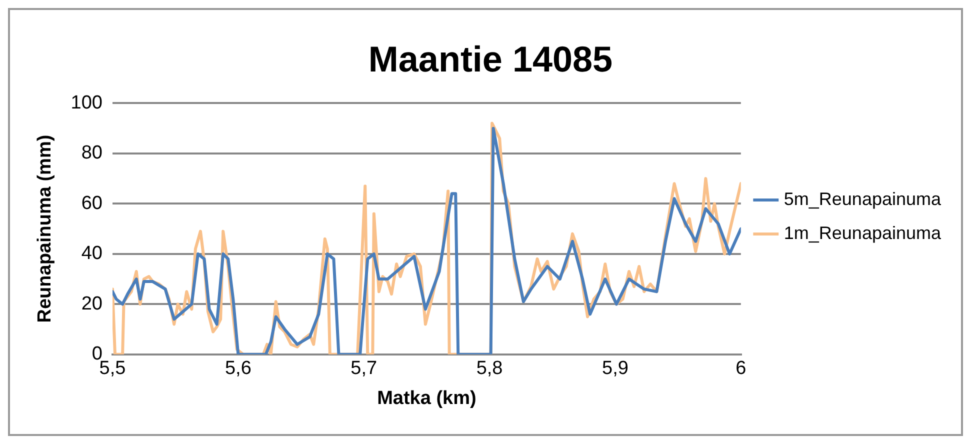  What do you see at coordinates (489, 369) in the screenshot?
I see `x-tick-label: 5,8` at bounding box center [489, 369].